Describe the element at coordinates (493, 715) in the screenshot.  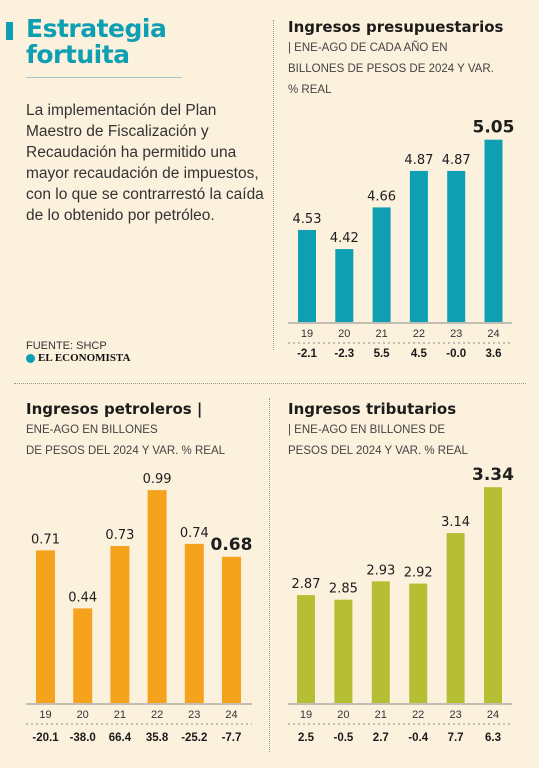
I see `tick-label-tributarios-24: 24` at that location.